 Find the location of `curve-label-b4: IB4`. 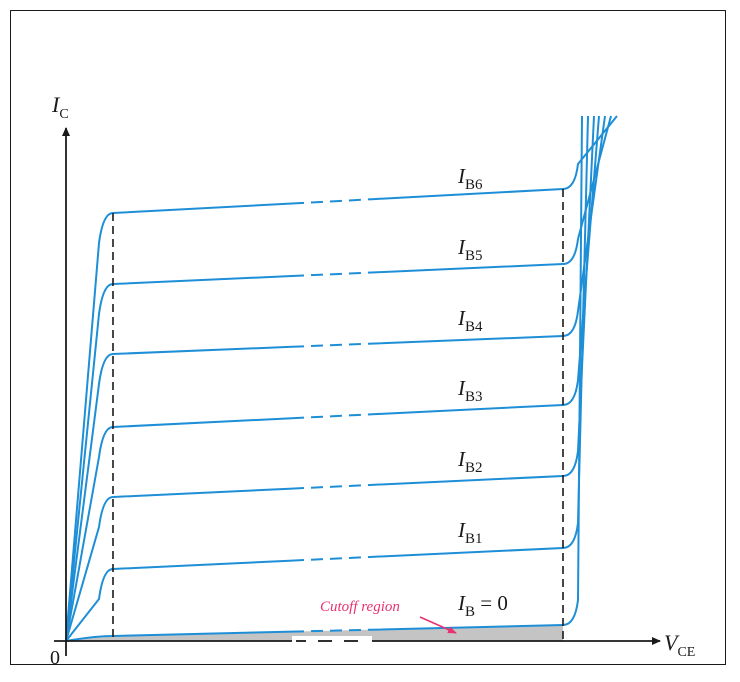

curve-label-b4: IB4 is located at coordinates (470, 320).